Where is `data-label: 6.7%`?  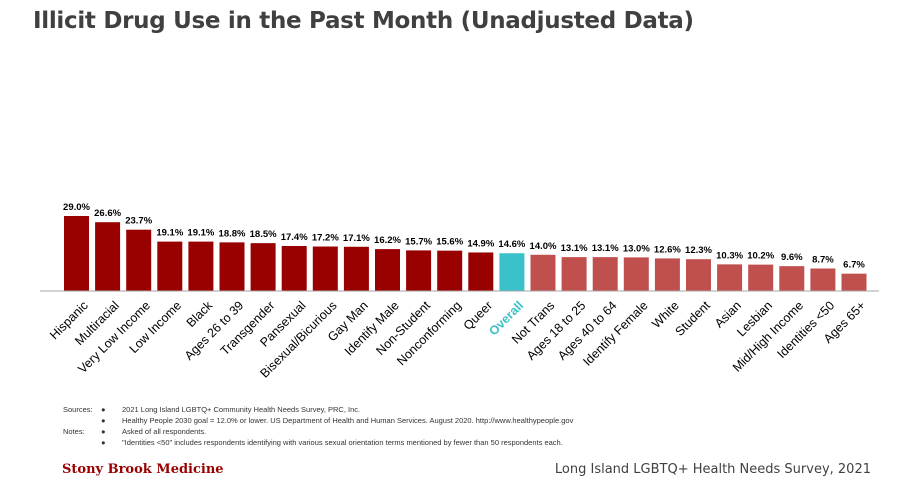 data-label: 6.7% is located at coordinates (854, 265).